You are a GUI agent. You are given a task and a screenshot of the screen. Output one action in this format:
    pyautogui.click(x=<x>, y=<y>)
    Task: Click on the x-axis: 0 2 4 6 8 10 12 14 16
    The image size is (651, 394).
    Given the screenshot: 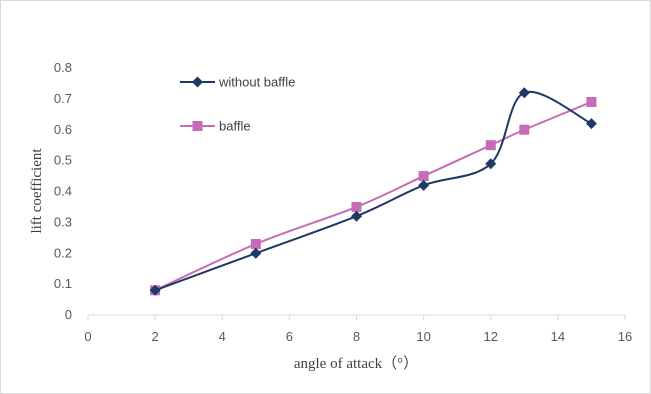 What is the action you would take?
    pyautogui.click(x=358, y=329)
    